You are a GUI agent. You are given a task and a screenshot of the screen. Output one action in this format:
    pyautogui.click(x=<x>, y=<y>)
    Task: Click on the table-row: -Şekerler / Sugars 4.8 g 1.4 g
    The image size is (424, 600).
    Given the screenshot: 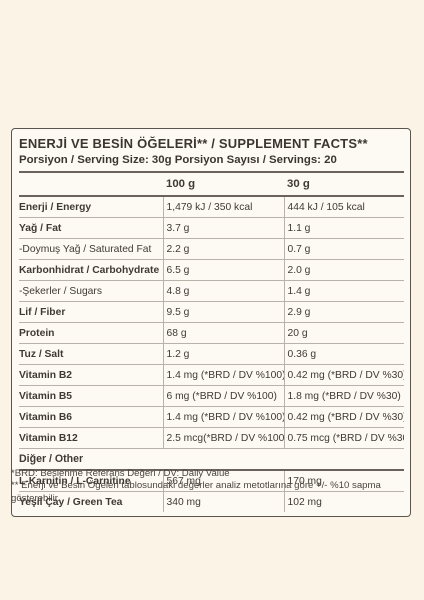 What is the action you would take?
    pyautogui.click(x=211, y=291)
    